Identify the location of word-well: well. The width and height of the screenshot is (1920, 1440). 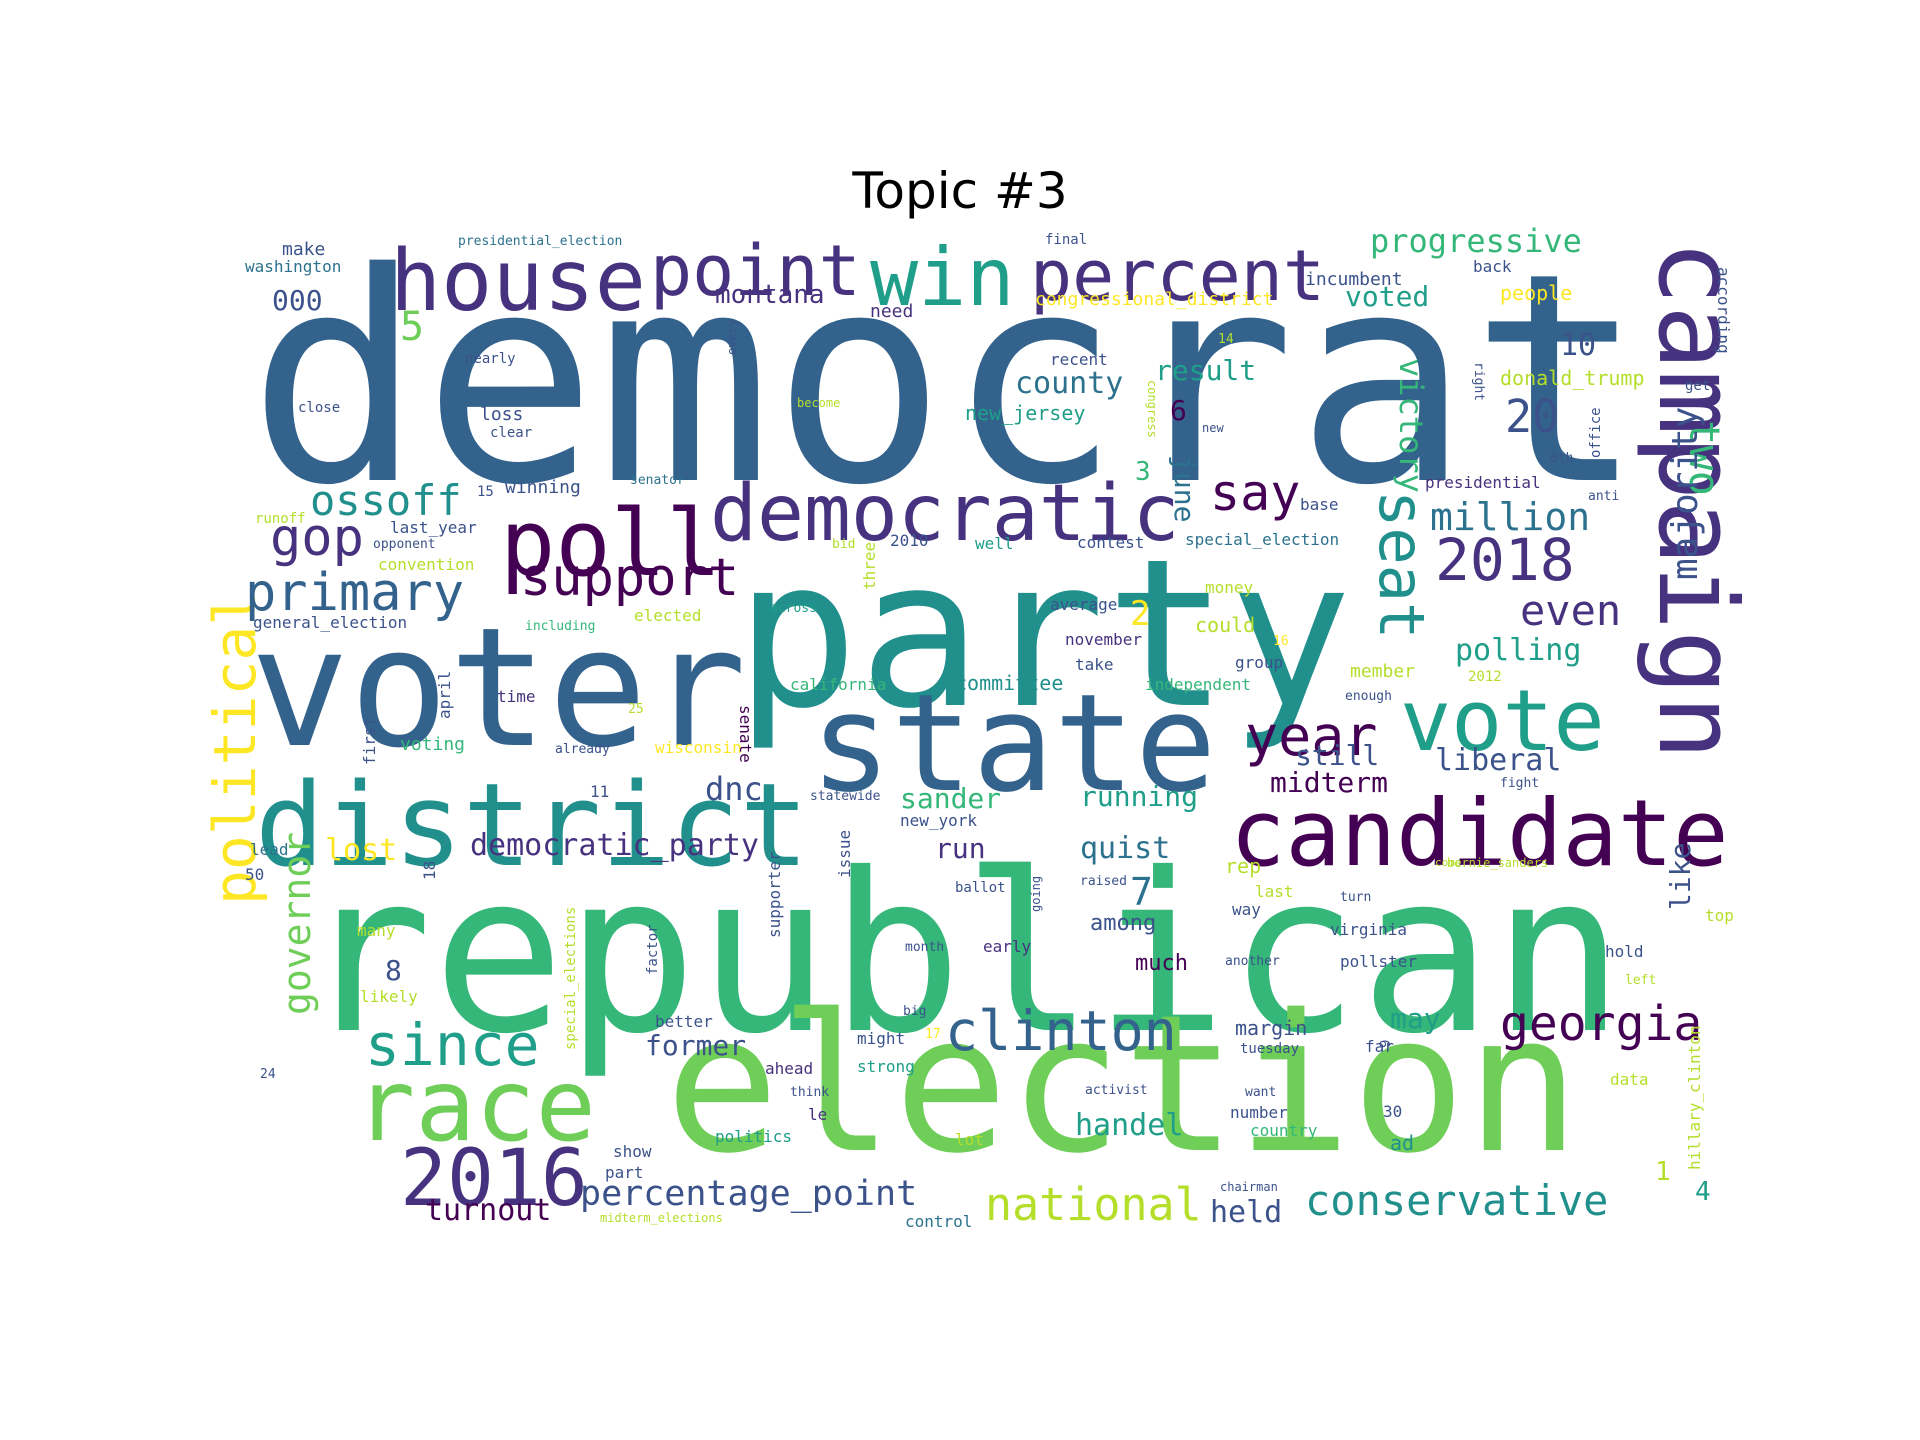
(994, 543).